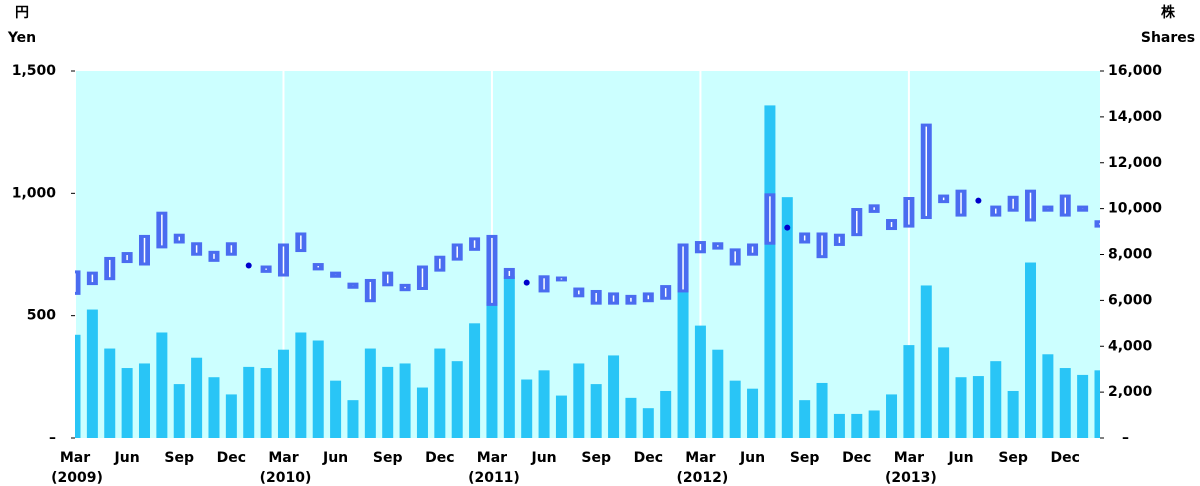 Image resolution: width=1200 pixels, height=486 pixels. Describe the element at coordinates (21, 38) in the screenshot. I see `y-axis-title: Yen` at that location.